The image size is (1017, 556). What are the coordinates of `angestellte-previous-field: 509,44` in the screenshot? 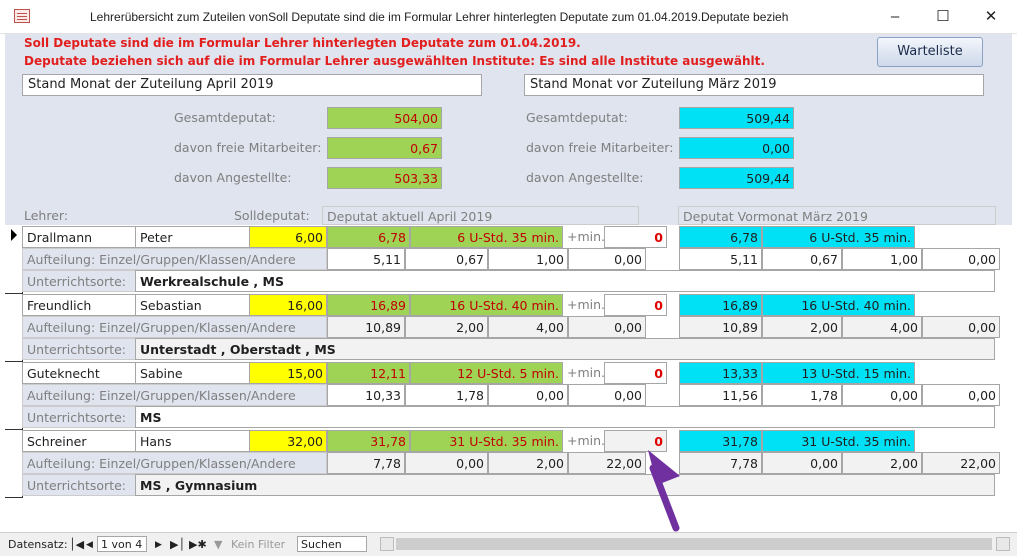 It's located at (736, 178).